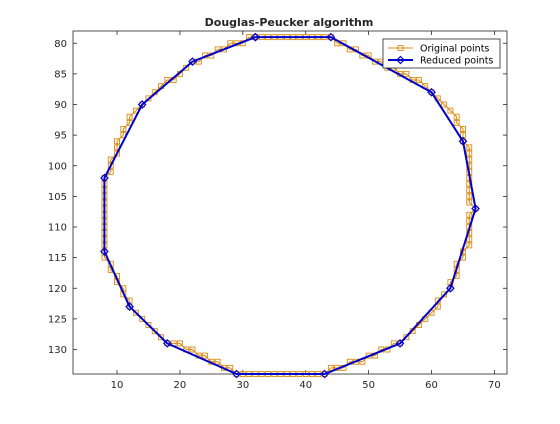  I want to click on y-tick-label: 100, so click(57, 166).